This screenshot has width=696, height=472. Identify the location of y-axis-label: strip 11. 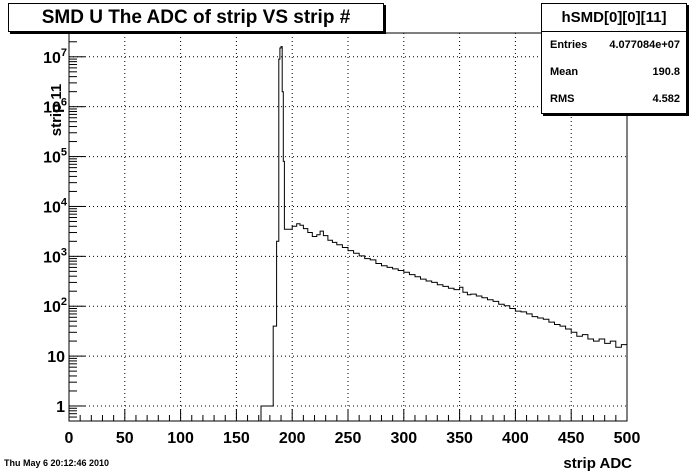
(56, 110).